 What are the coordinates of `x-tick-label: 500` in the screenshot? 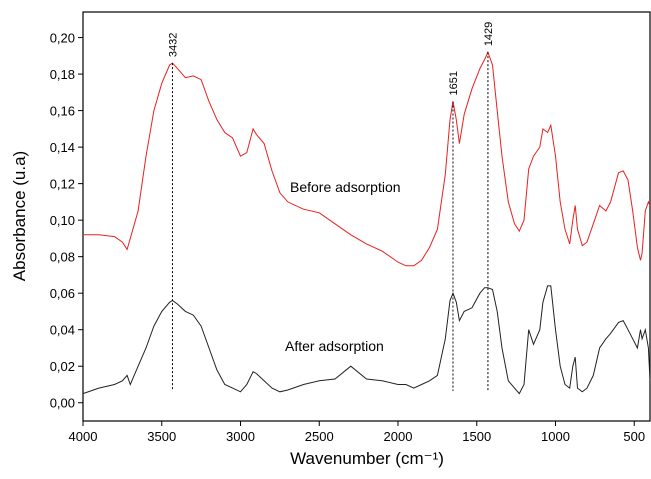 It's located at (634, 436).